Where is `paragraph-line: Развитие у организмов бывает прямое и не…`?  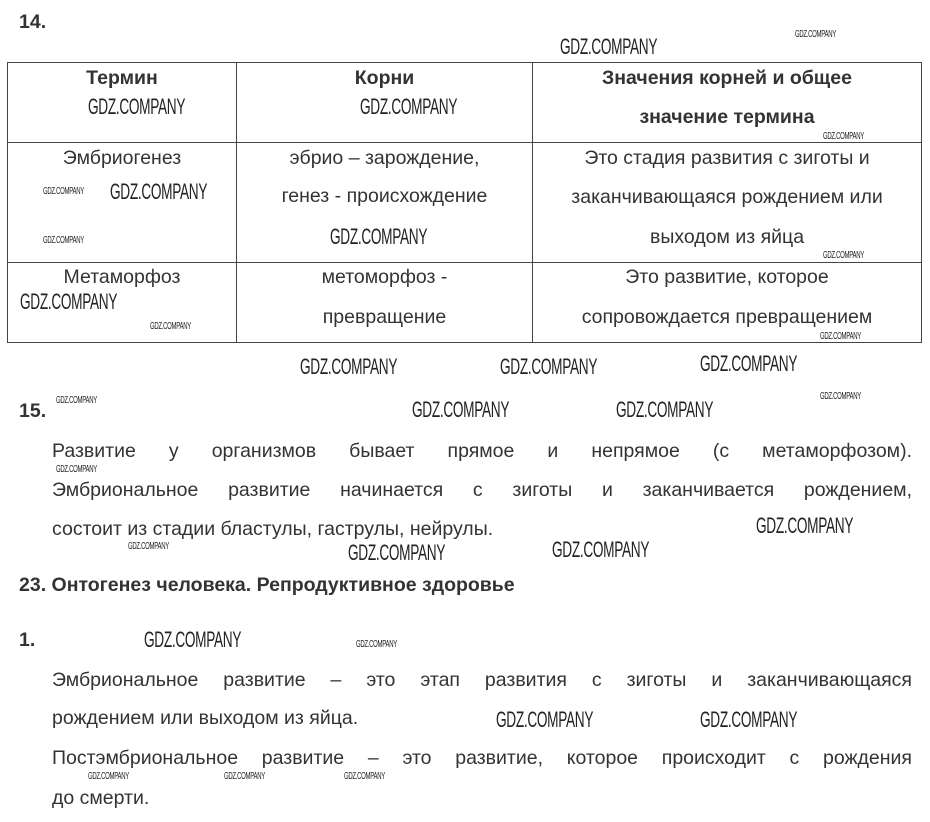
paragraph-line: Развитие у организмов бывает прямое и не… is located at coordinates (482, 451).